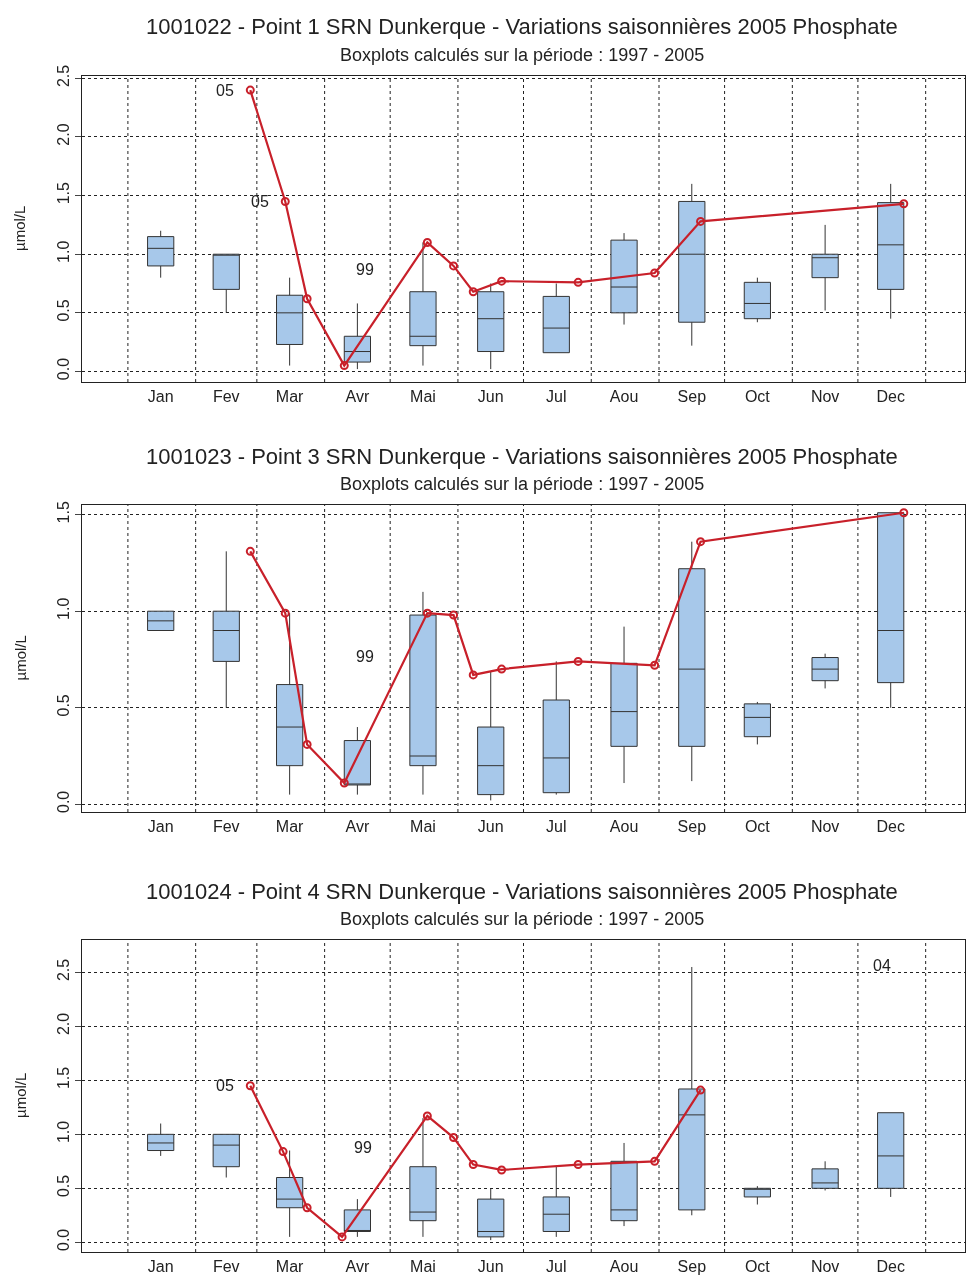 This screenshot has width=967, height=1283. Describe the element at coordinates (522, 26) in the screenshot. I see `chart-title: 1001022 - Point 1 SRN Dunkerque - Variations saisonnières 2005 Phosphate` at that location.